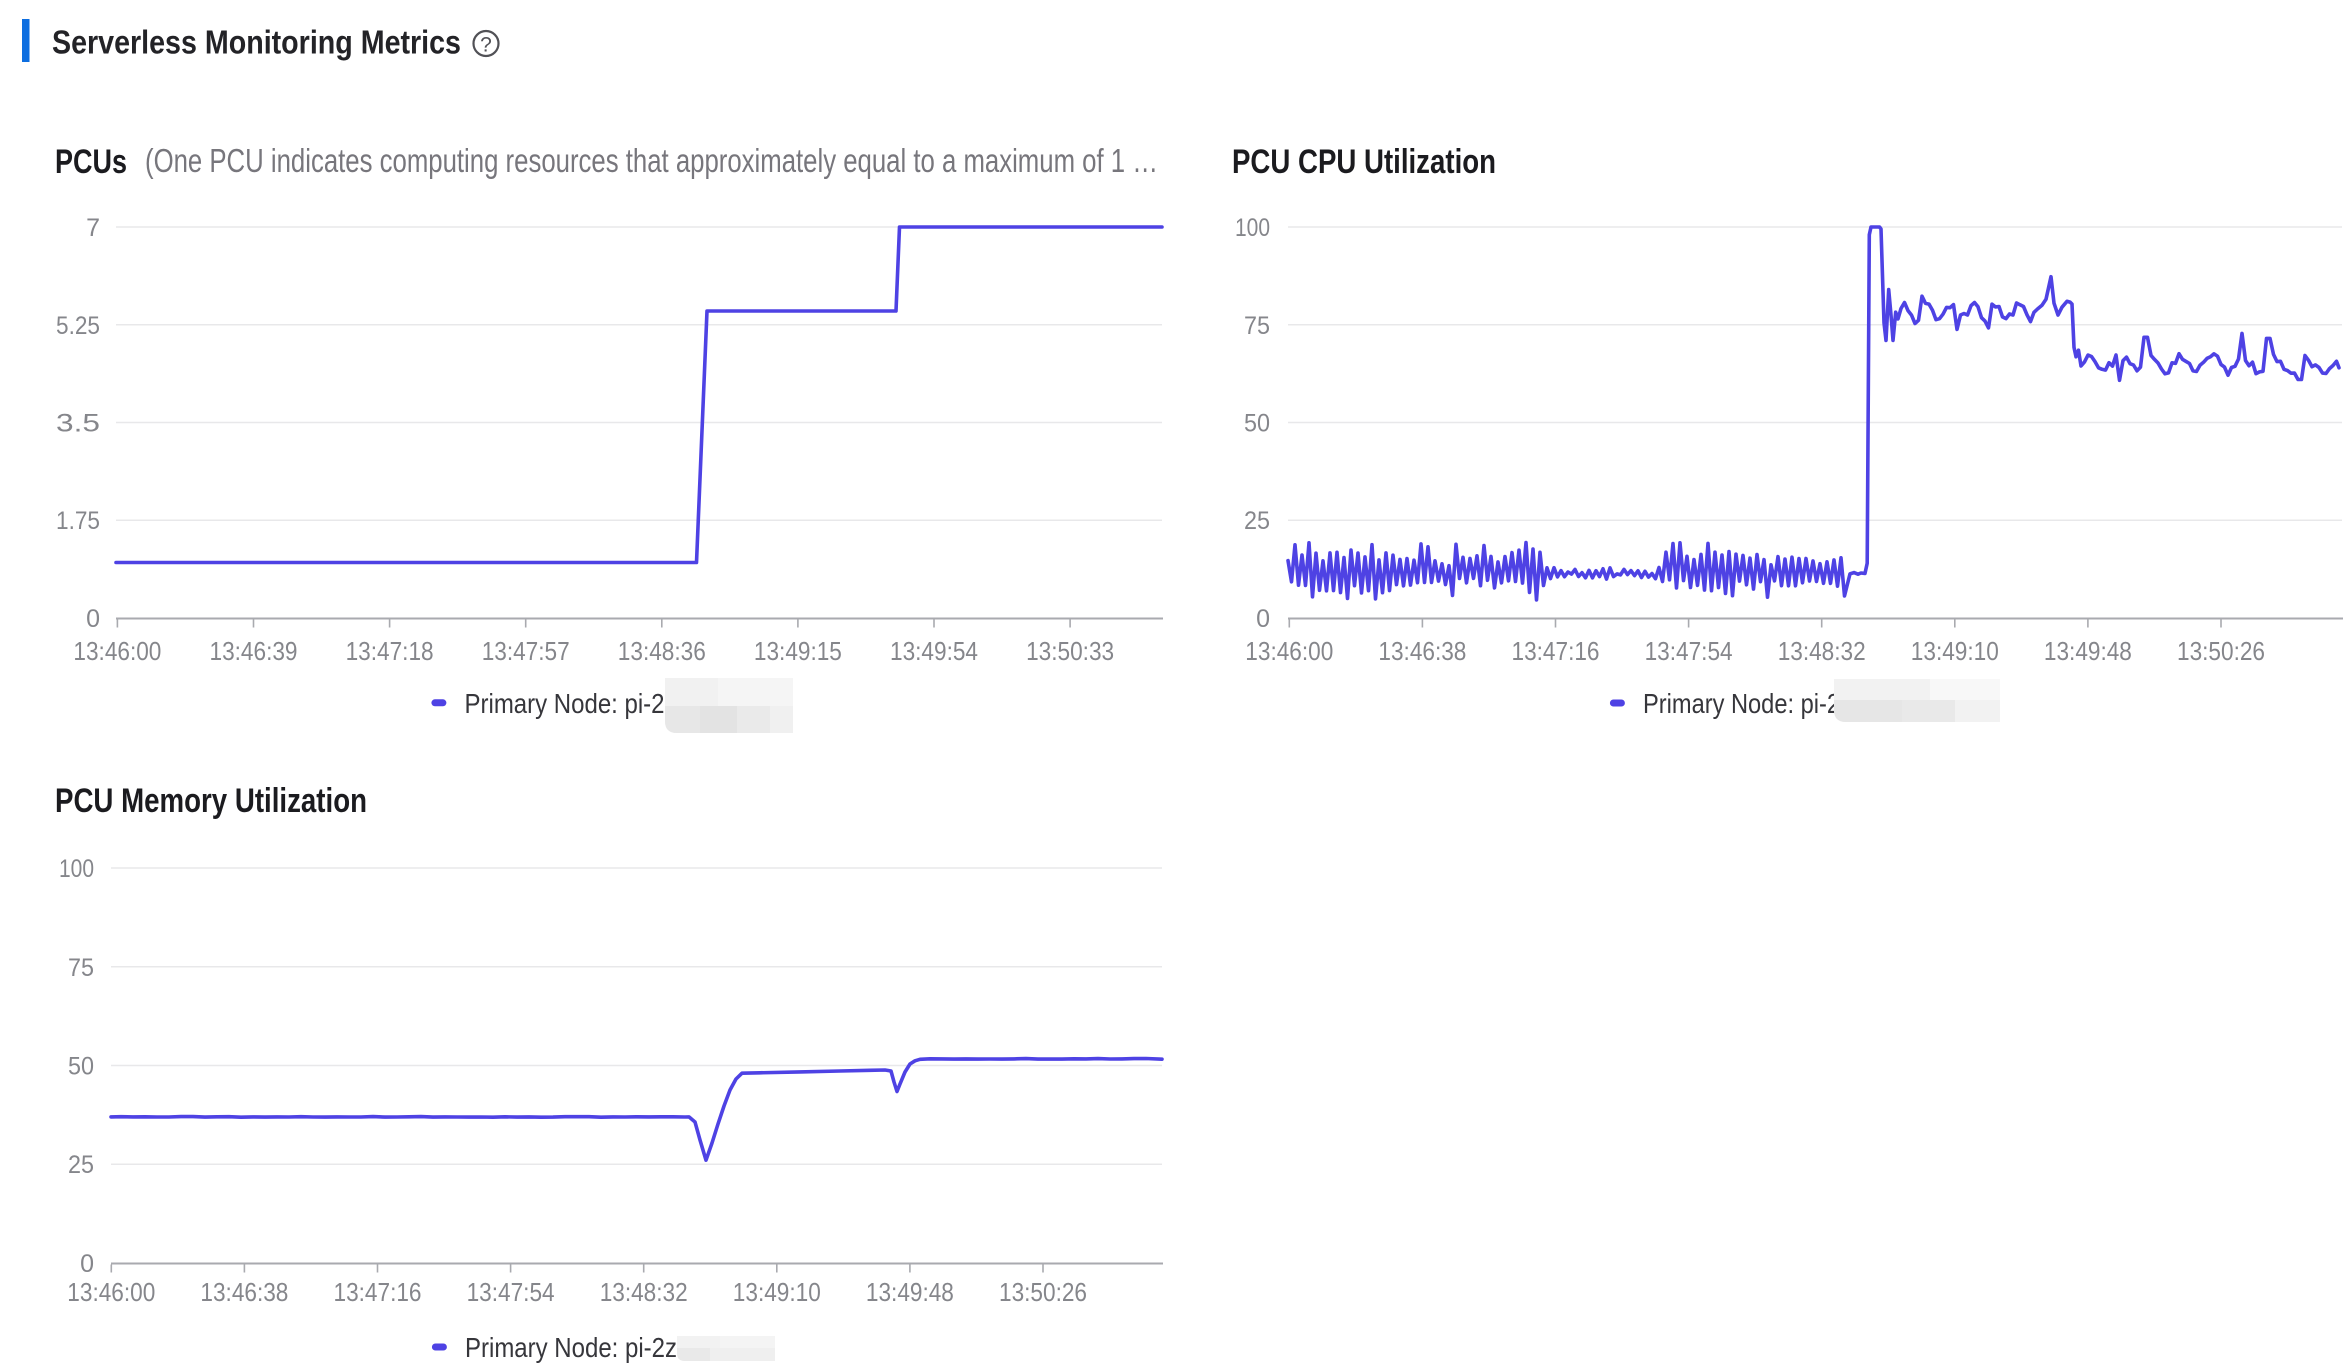 This screenshot has height=1372, width=2352. Describe the element at coordinates (78, 521) in the screenshot. I see `svg-text: 1.75` at that location.